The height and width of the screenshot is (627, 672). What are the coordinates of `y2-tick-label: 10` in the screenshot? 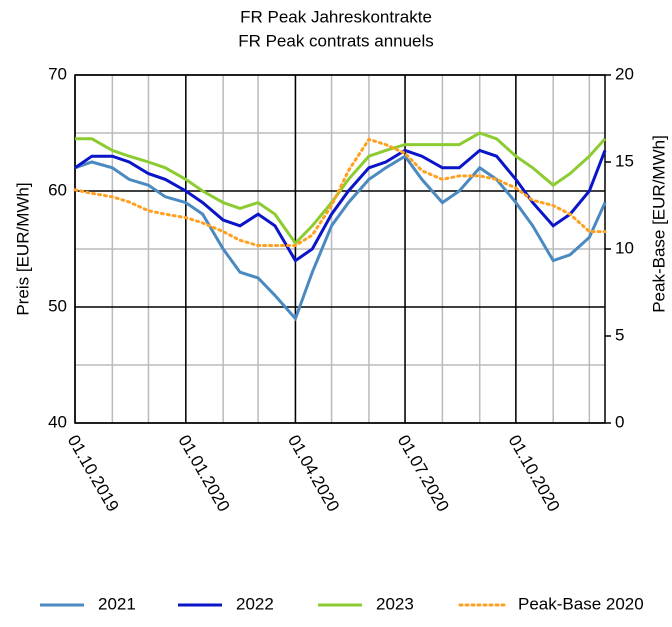 It's located at (624, 247).